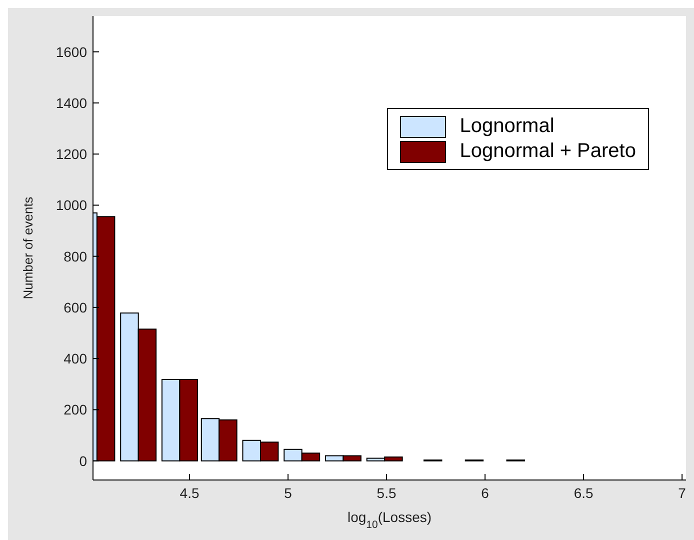 The width and height of the screenshot is (694, 540). What do you see at coordinates (682, 493) in the screenshot?
I see `x-tick-label: 7` at bounding box center [682, 493].